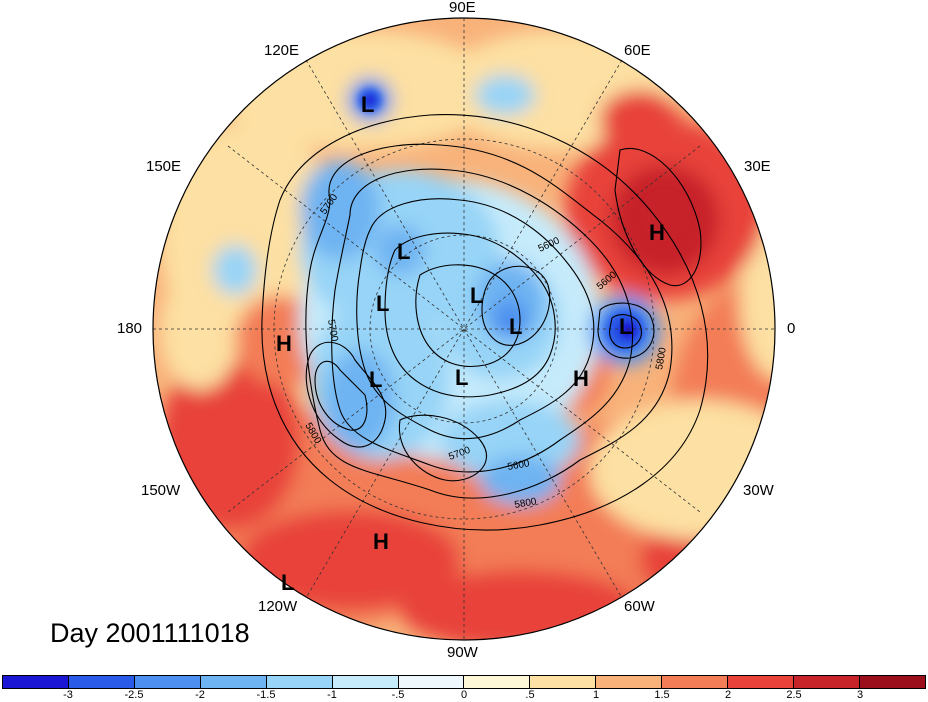 The image size is (928, 702). I want to click on colorbar-tick-label: -2, so click(200, 695).